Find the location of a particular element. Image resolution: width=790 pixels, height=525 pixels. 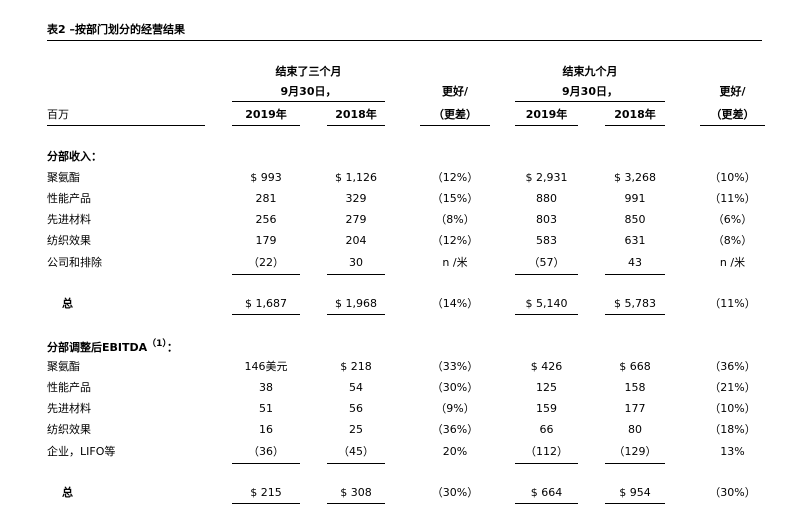

cell: （36%） is located at coordinates (455, 429).